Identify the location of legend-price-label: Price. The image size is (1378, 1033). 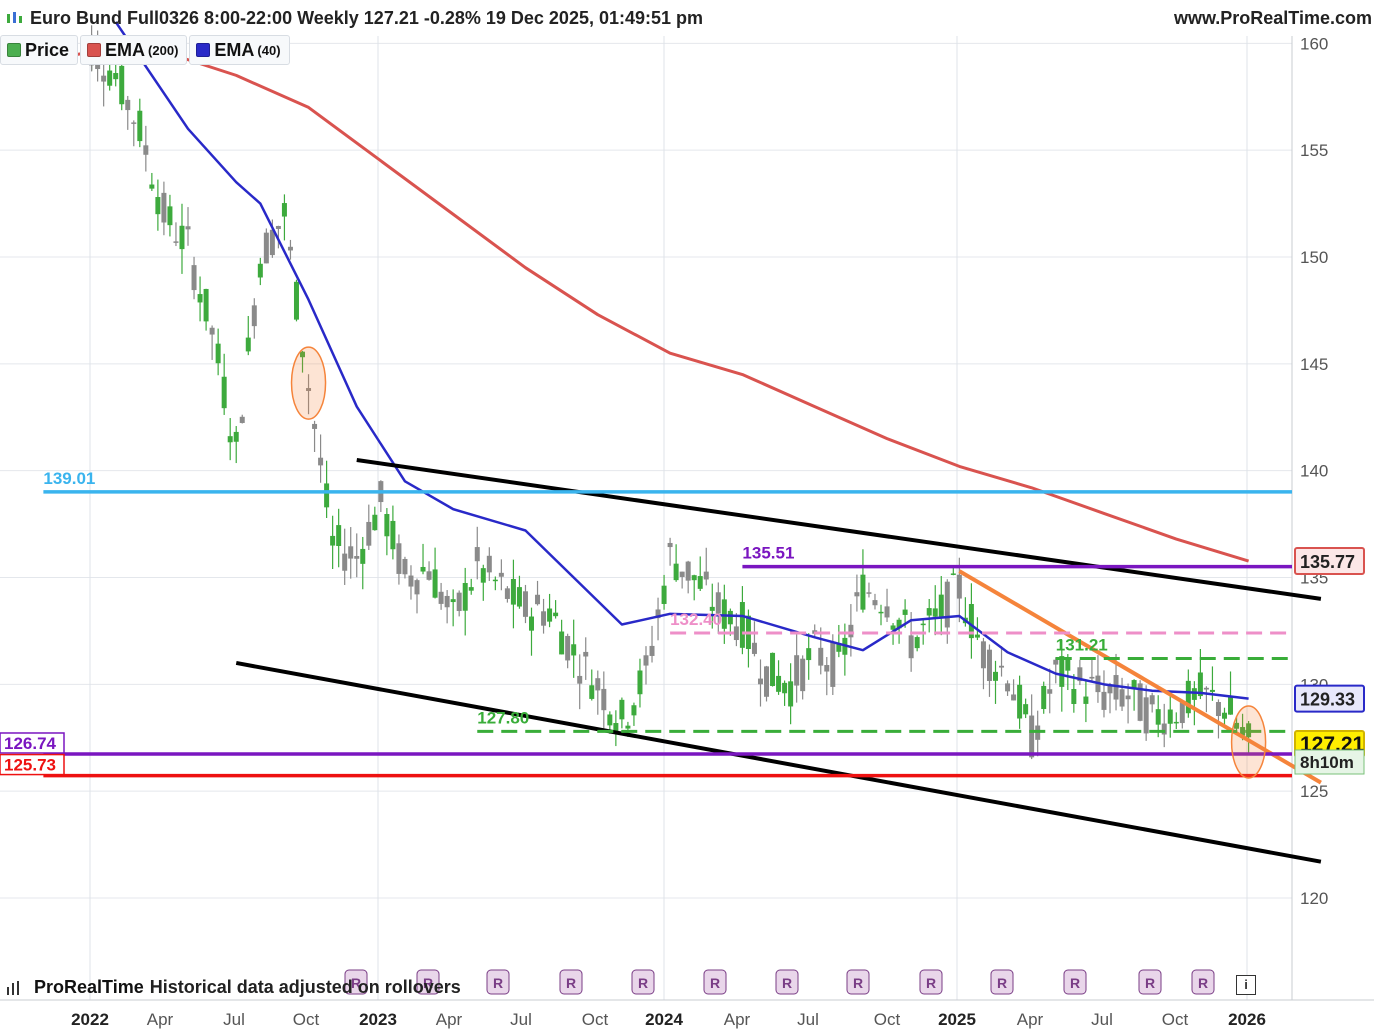
(47, 49).